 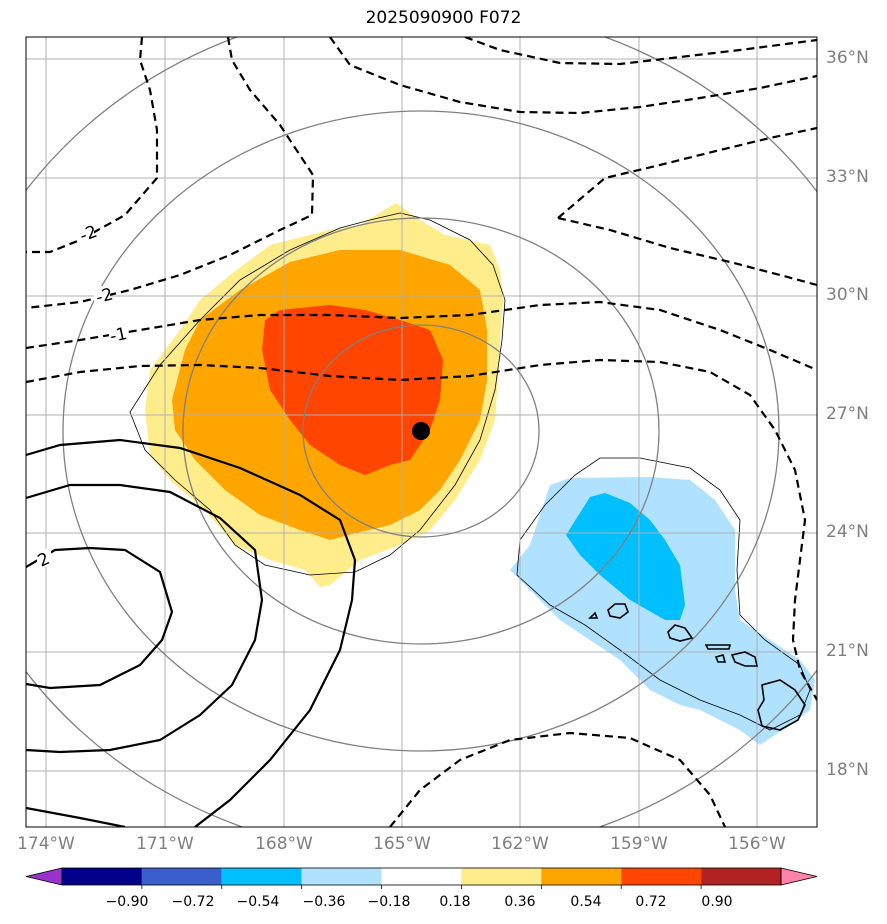 What do you see at coordinates (284, 844) in the screenshot?
I see `lon-label-168w: 168°W` at bounding box center [284, 844].